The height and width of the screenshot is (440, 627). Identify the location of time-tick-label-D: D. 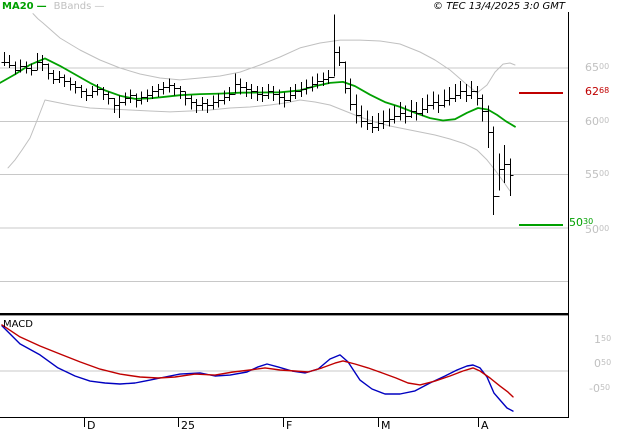
(91, 425).